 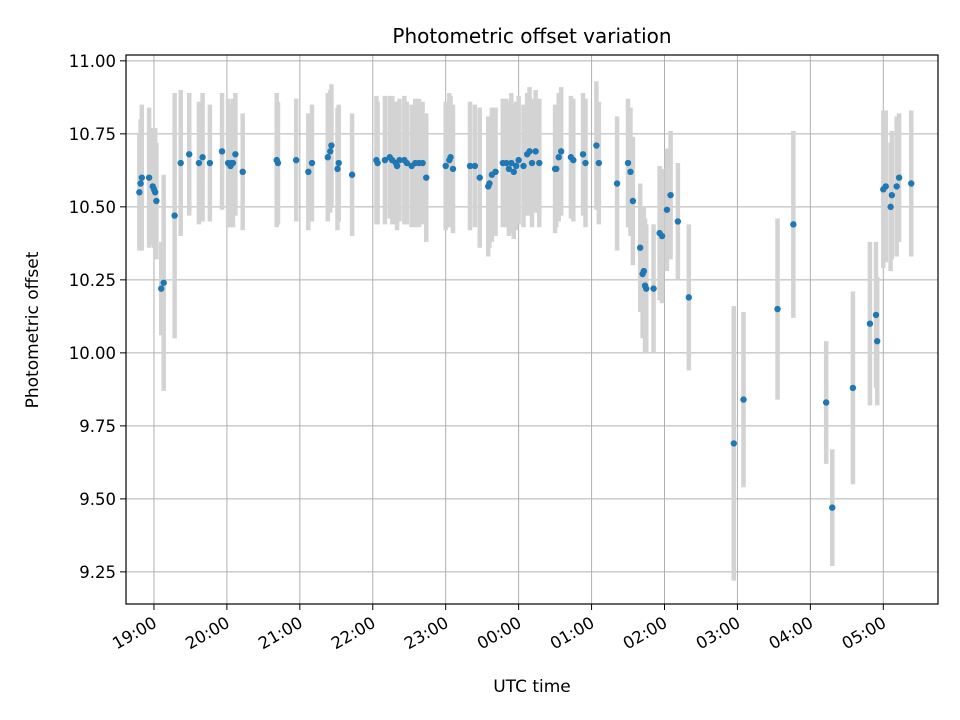 I want to click on y-tick-label: 9.75, so click(x=97, y=426).